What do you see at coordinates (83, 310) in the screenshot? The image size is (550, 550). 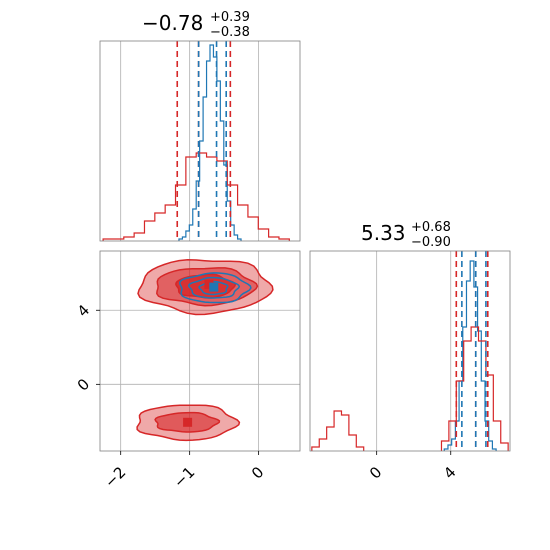 I see `joint-ytick-1: 4` at bounding box center [83, 310].